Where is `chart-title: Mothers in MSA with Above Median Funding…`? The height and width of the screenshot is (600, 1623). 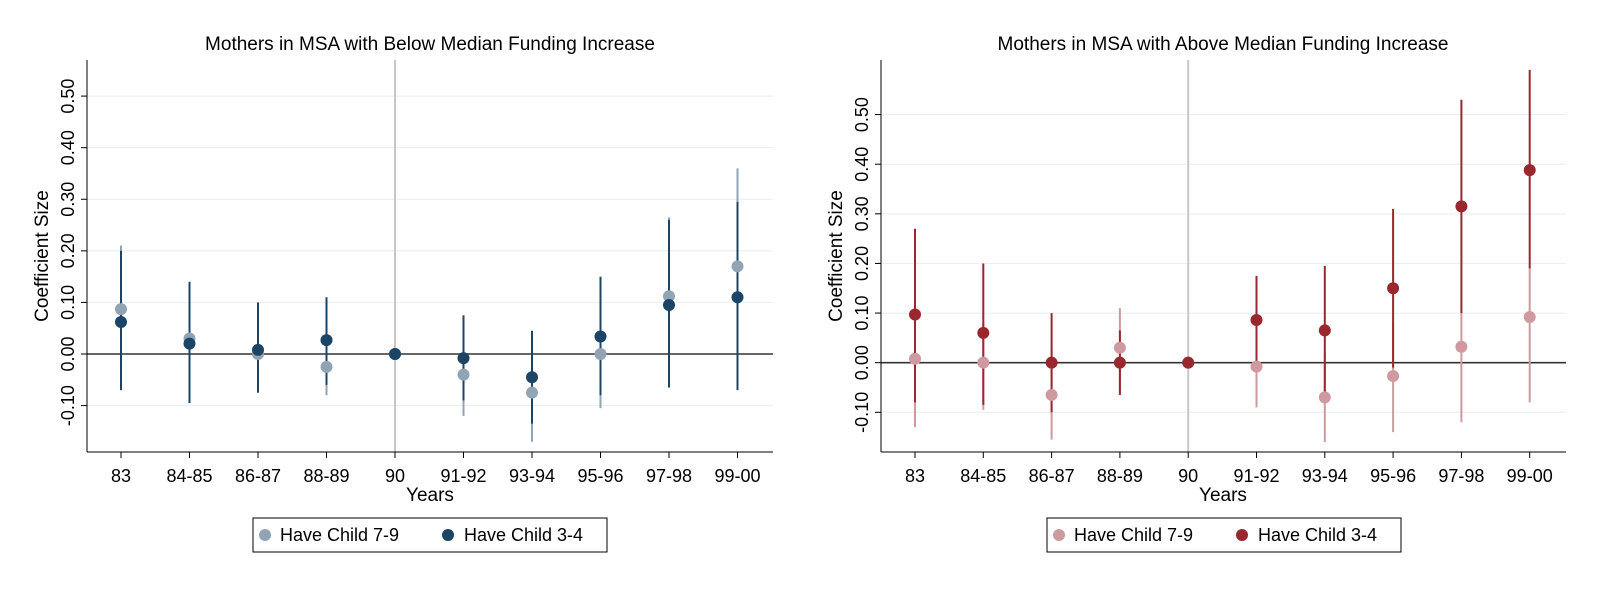
chart-title: Mothers in MSA with Above Median Funding… is located at coordinates (1223, 44).